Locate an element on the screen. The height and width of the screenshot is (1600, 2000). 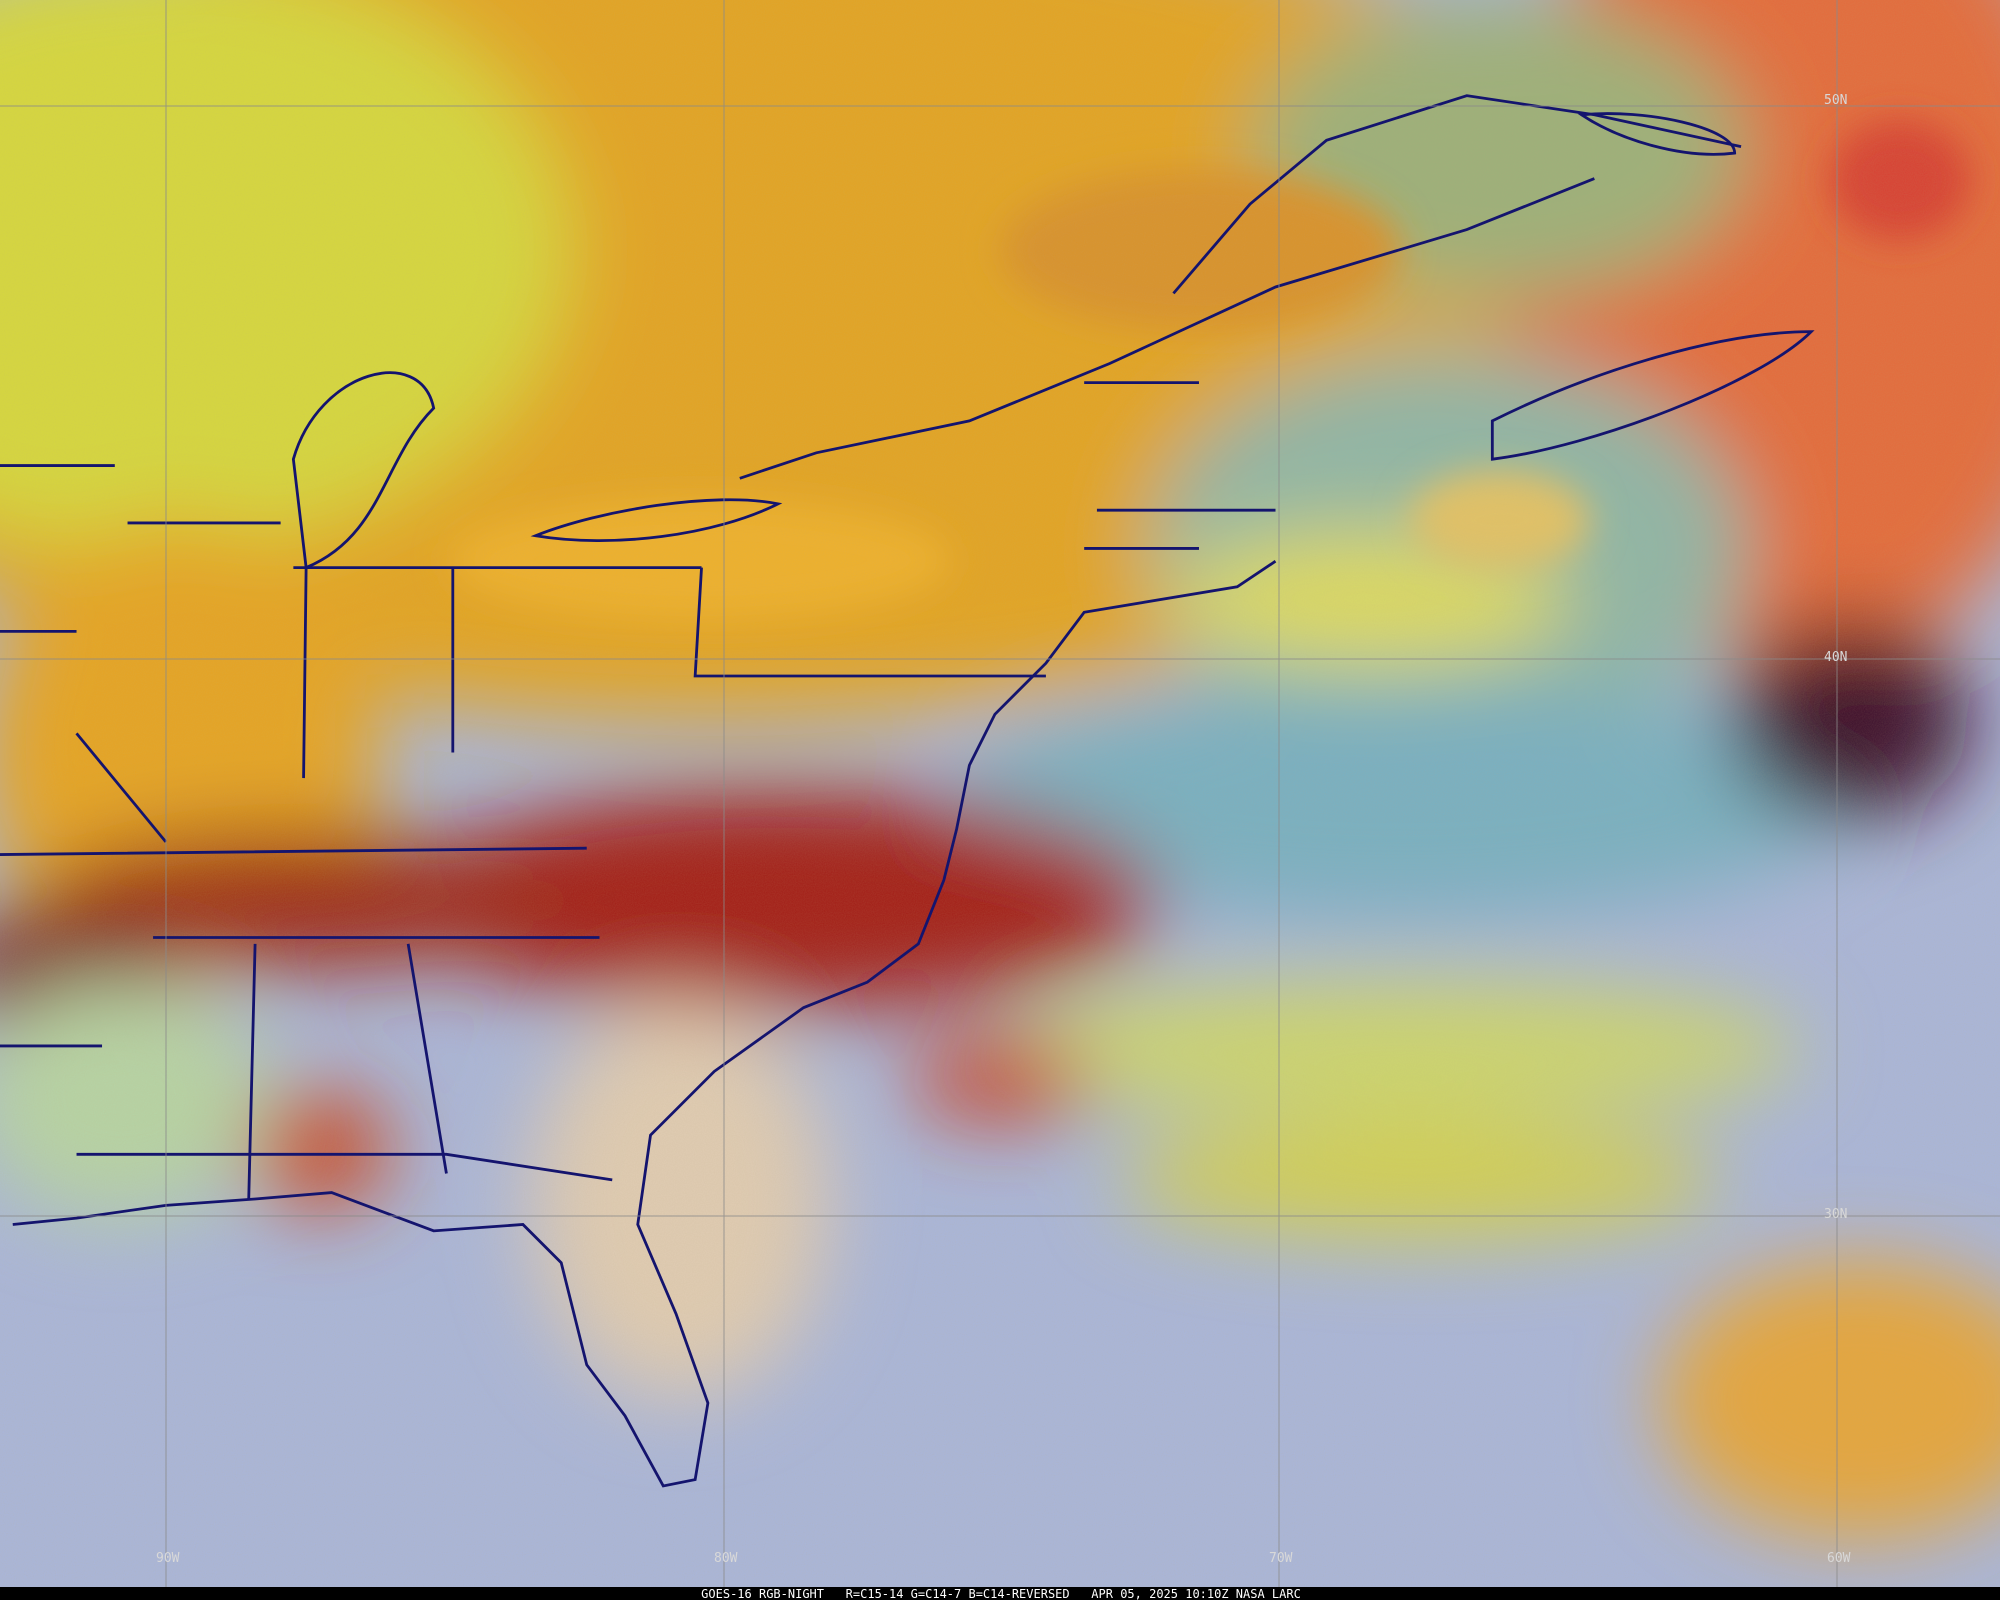
longitude-label: 70W is located at coordinates (1281, 1558).